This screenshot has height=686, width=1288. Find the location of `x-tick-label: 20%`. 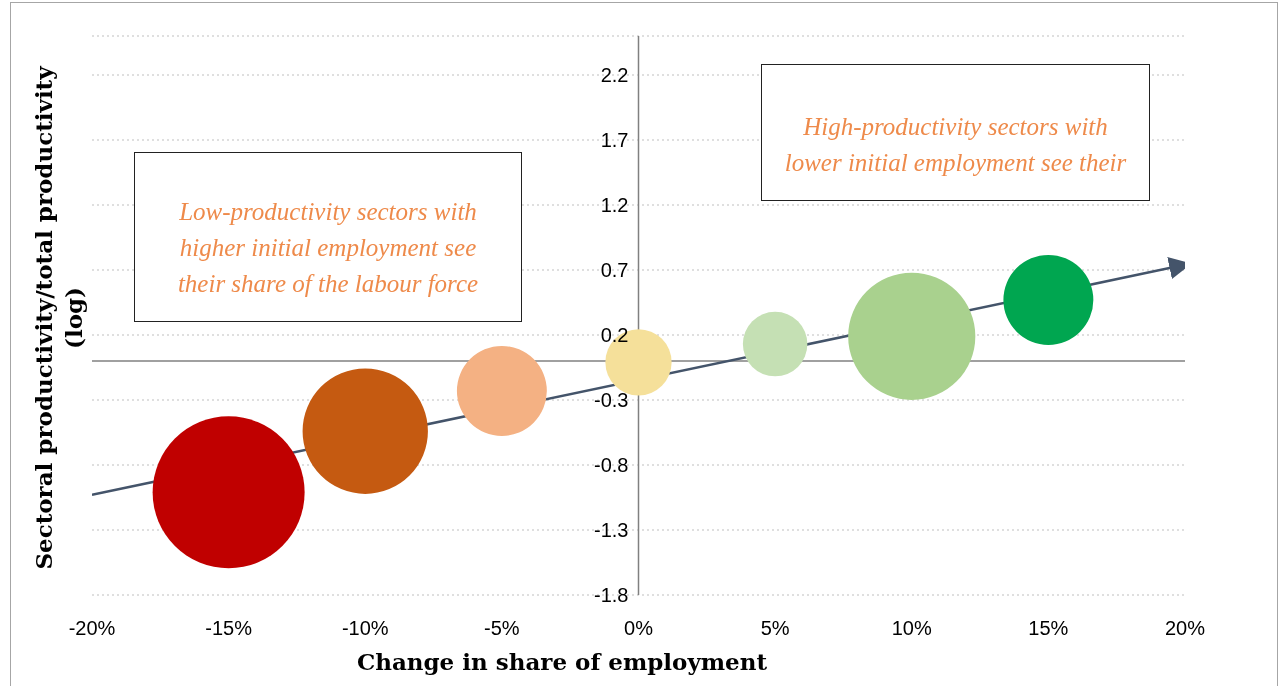

x-tick-label: 20% is located at coordinates (1185, 628).